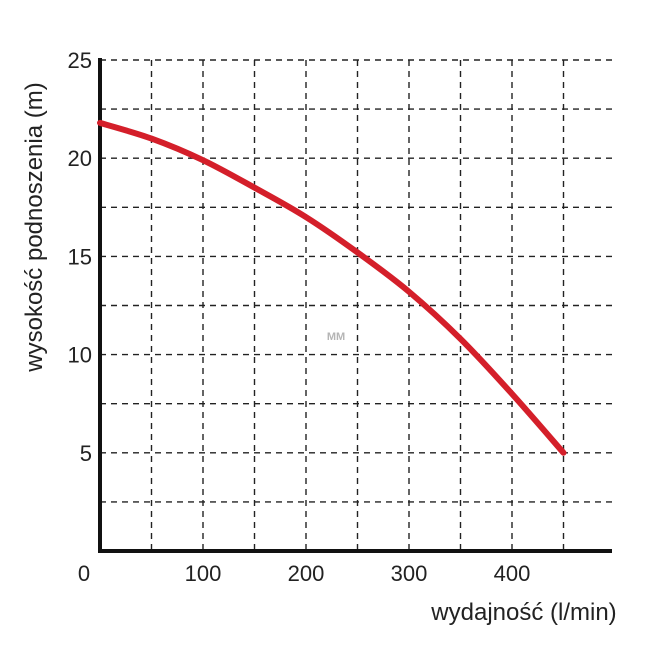 Image resolution: width=672 pixels, height=672 pixels. What do you see at coordinates (409, 573) in the screenshot?
I see `x-tick-label: 300` at bounding box center [409, 573].